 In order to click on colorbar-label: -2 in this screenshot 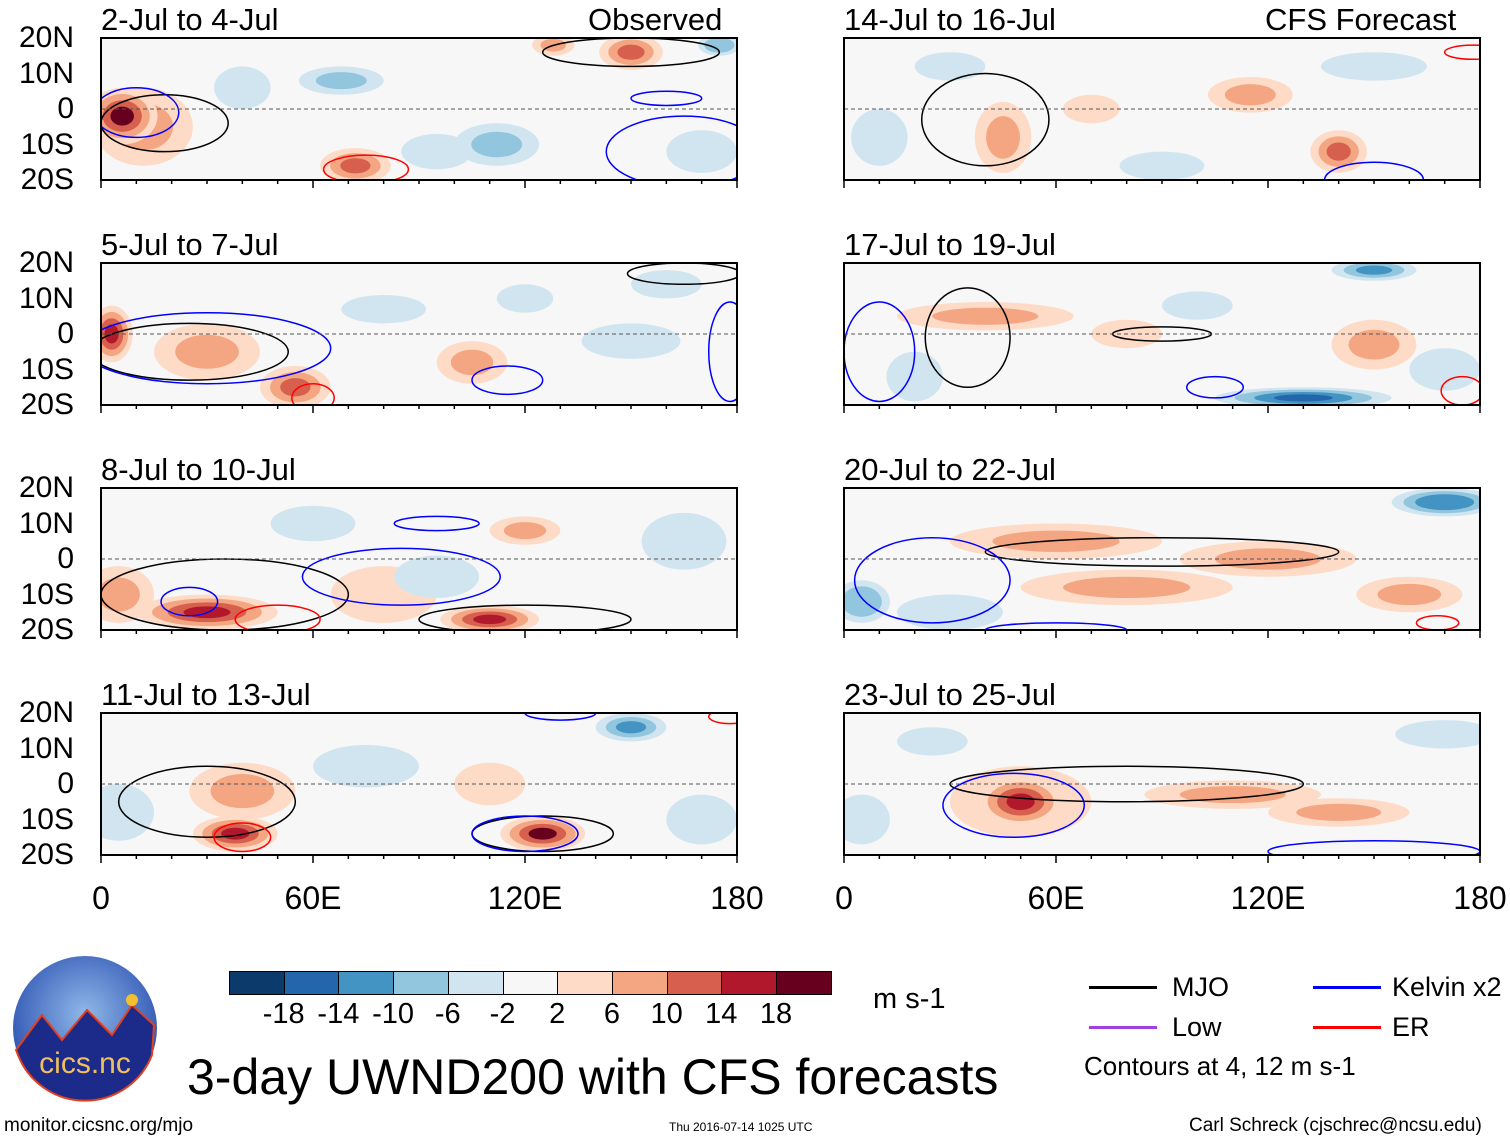, I will do `click(502, 1014)`.